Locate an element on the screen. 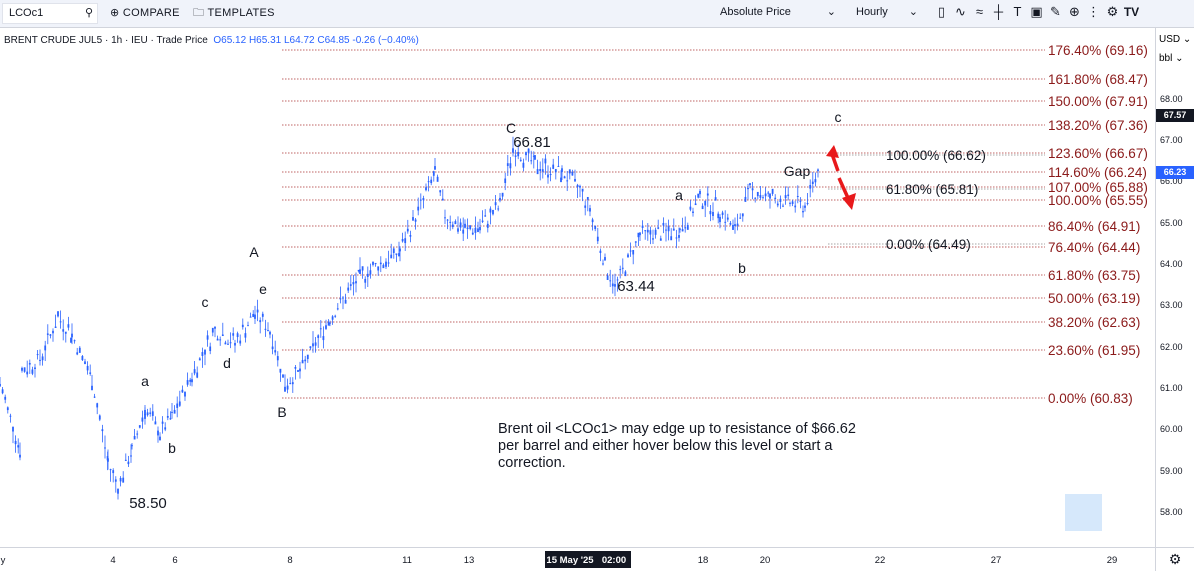 Image resolution: width=1194 pixels, height=571 pixels. text-tool-icon: T is located at coordinates (1017, 11).